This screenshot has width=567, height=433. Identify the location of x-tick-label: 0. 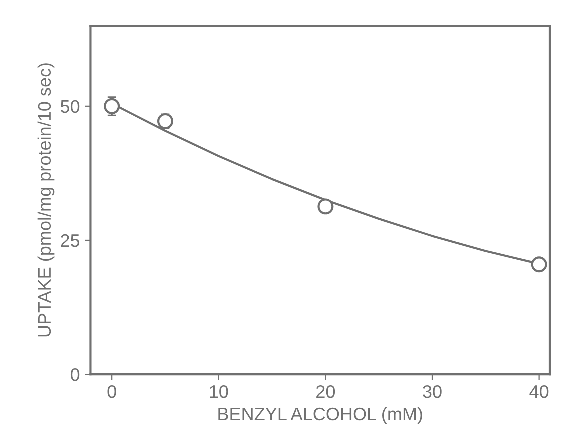
(112, 391).